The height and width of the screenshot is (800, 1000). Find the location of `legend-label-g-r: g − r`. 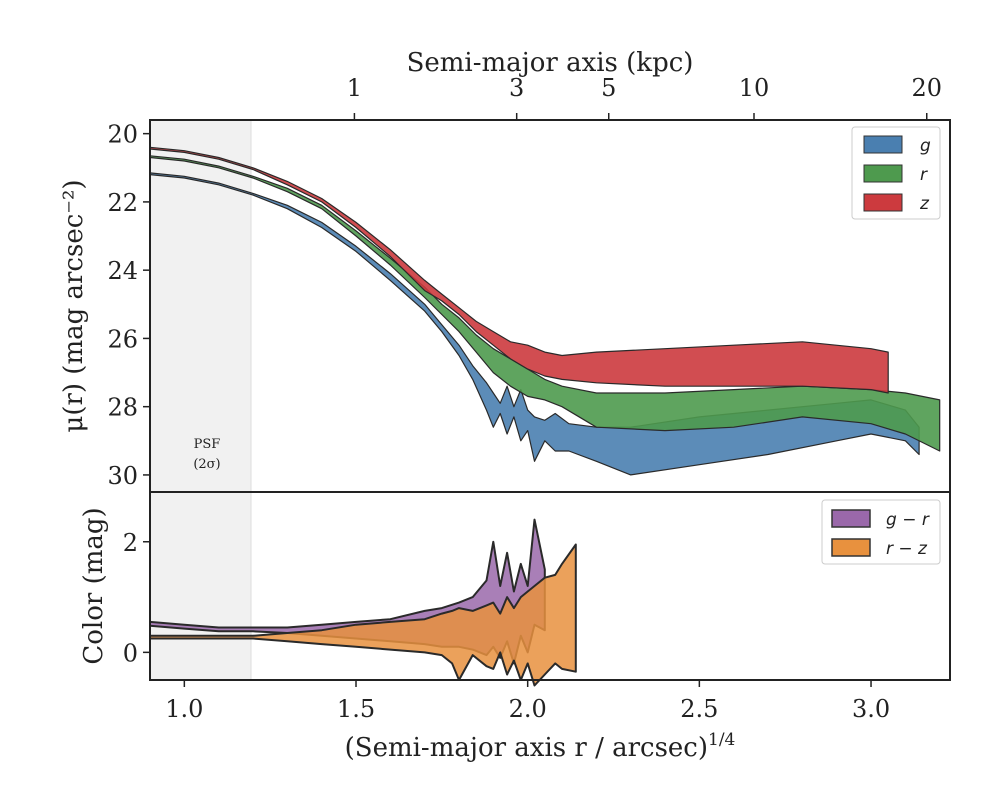

legend-label-g-r: g − r is located at coordinates (908, 520).